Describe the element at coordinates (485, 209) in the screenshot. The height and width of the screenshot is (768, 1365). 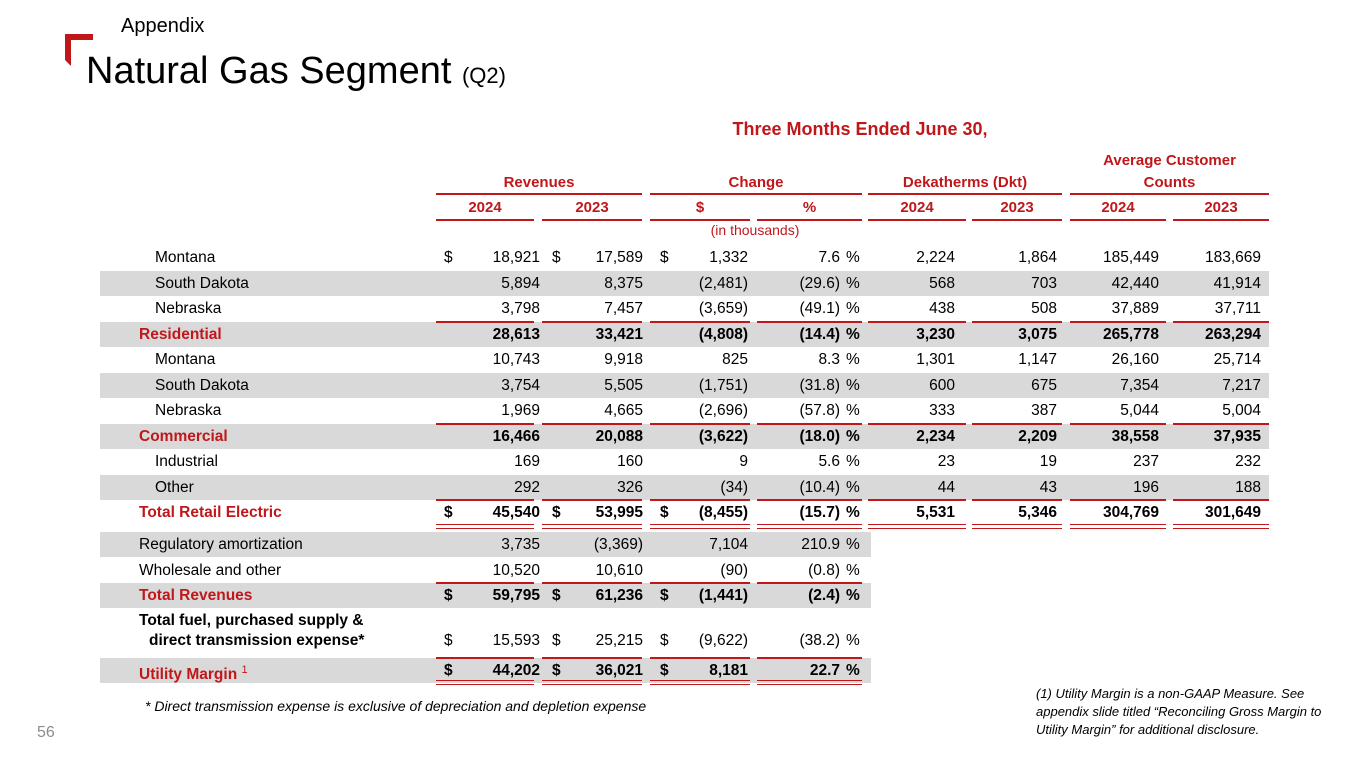
I see `rev-2024-header: 2024` at that location.